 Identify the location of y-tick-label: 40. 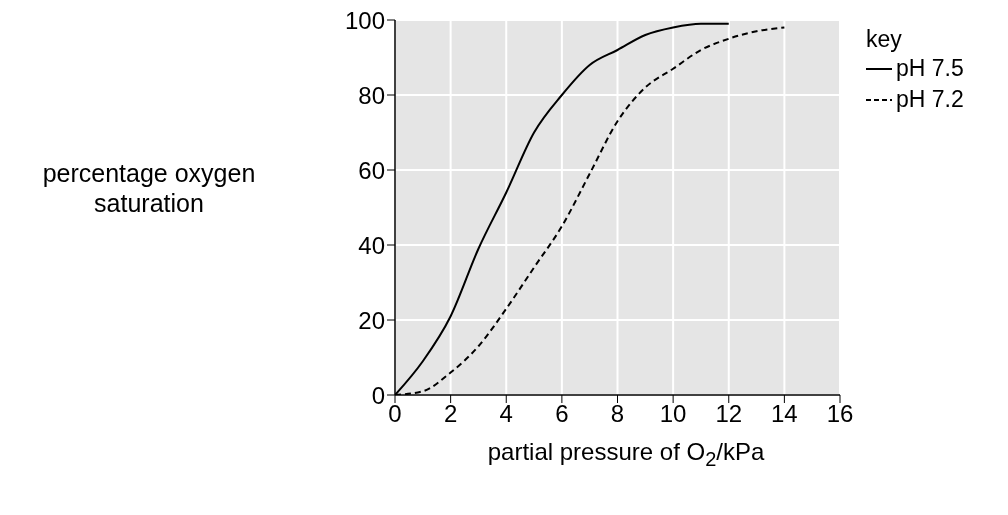
(371, 245).